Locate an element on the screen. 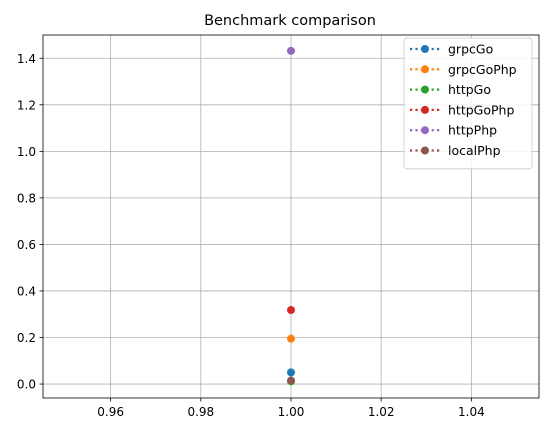 This screenshot has height=435, width=547. data-point-grpcGoPhp is located at coordinates (291, 338).